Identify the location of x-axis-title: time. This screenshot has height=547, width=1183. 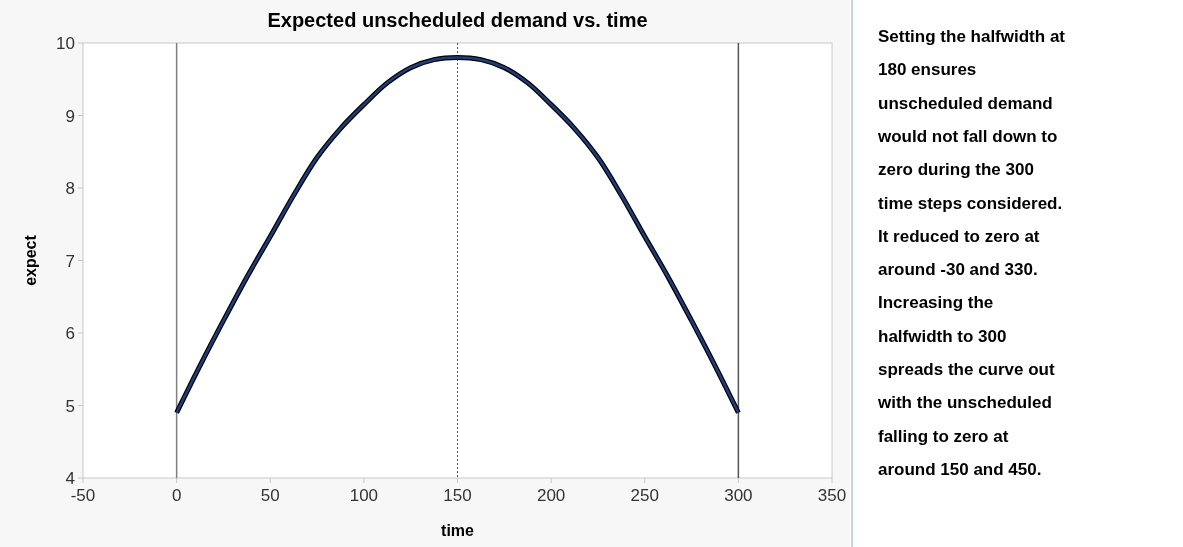
(458, 530).